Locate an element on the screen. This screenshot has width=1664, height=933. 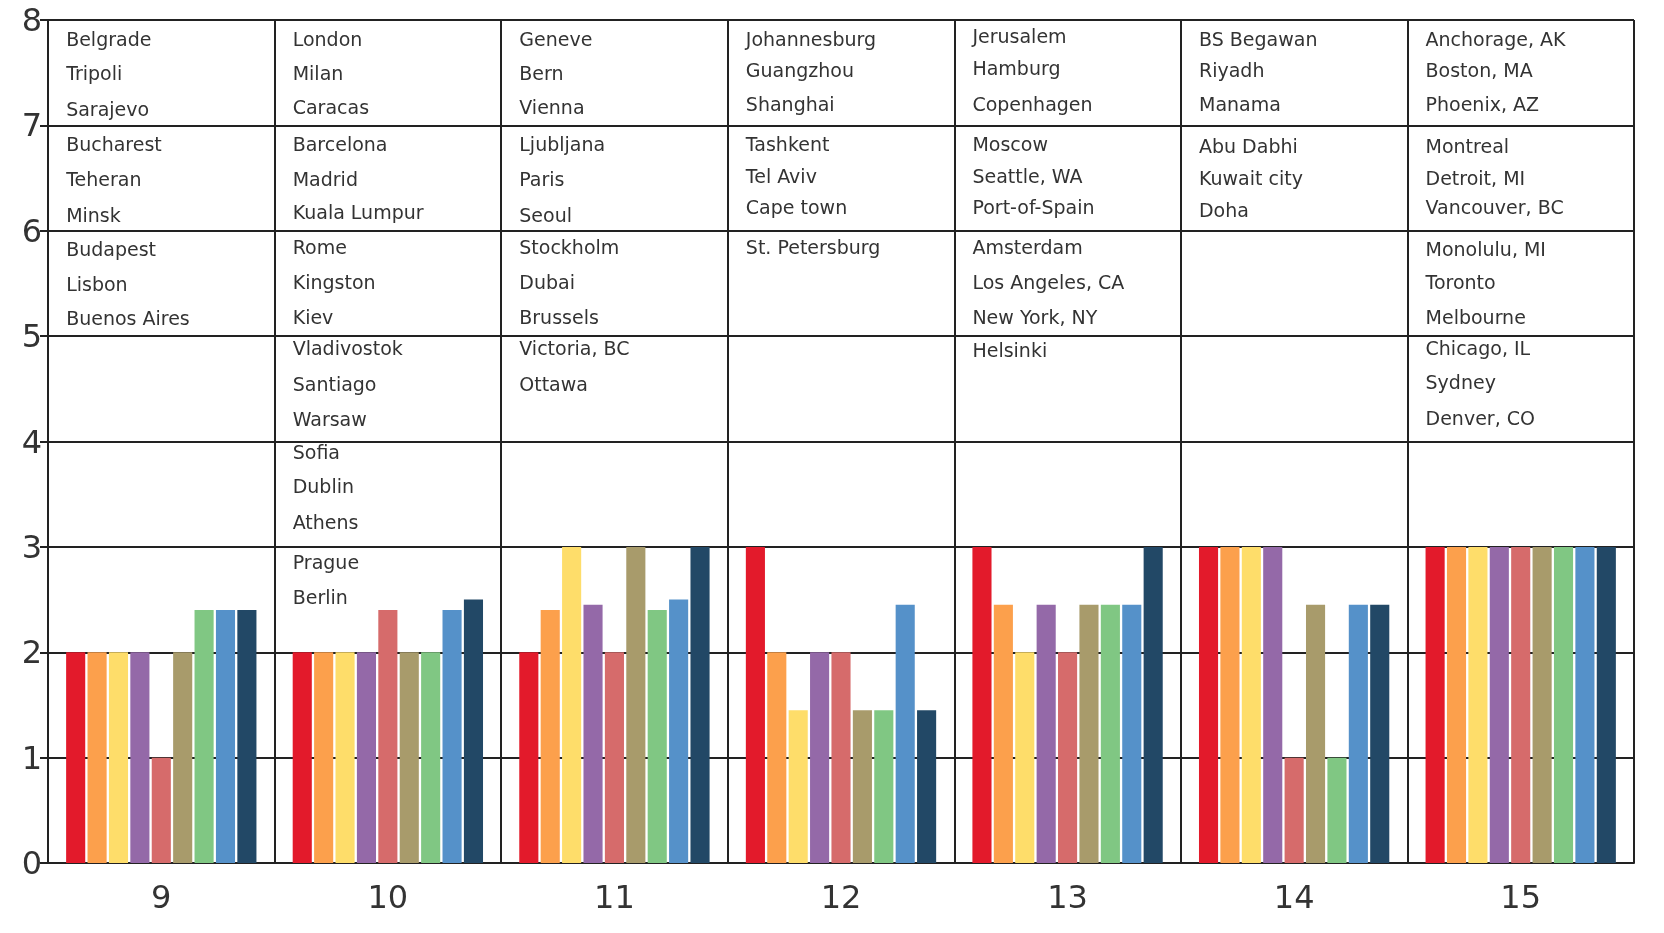
annotation: Detroit, MI is located at coordinates (1475, 177).